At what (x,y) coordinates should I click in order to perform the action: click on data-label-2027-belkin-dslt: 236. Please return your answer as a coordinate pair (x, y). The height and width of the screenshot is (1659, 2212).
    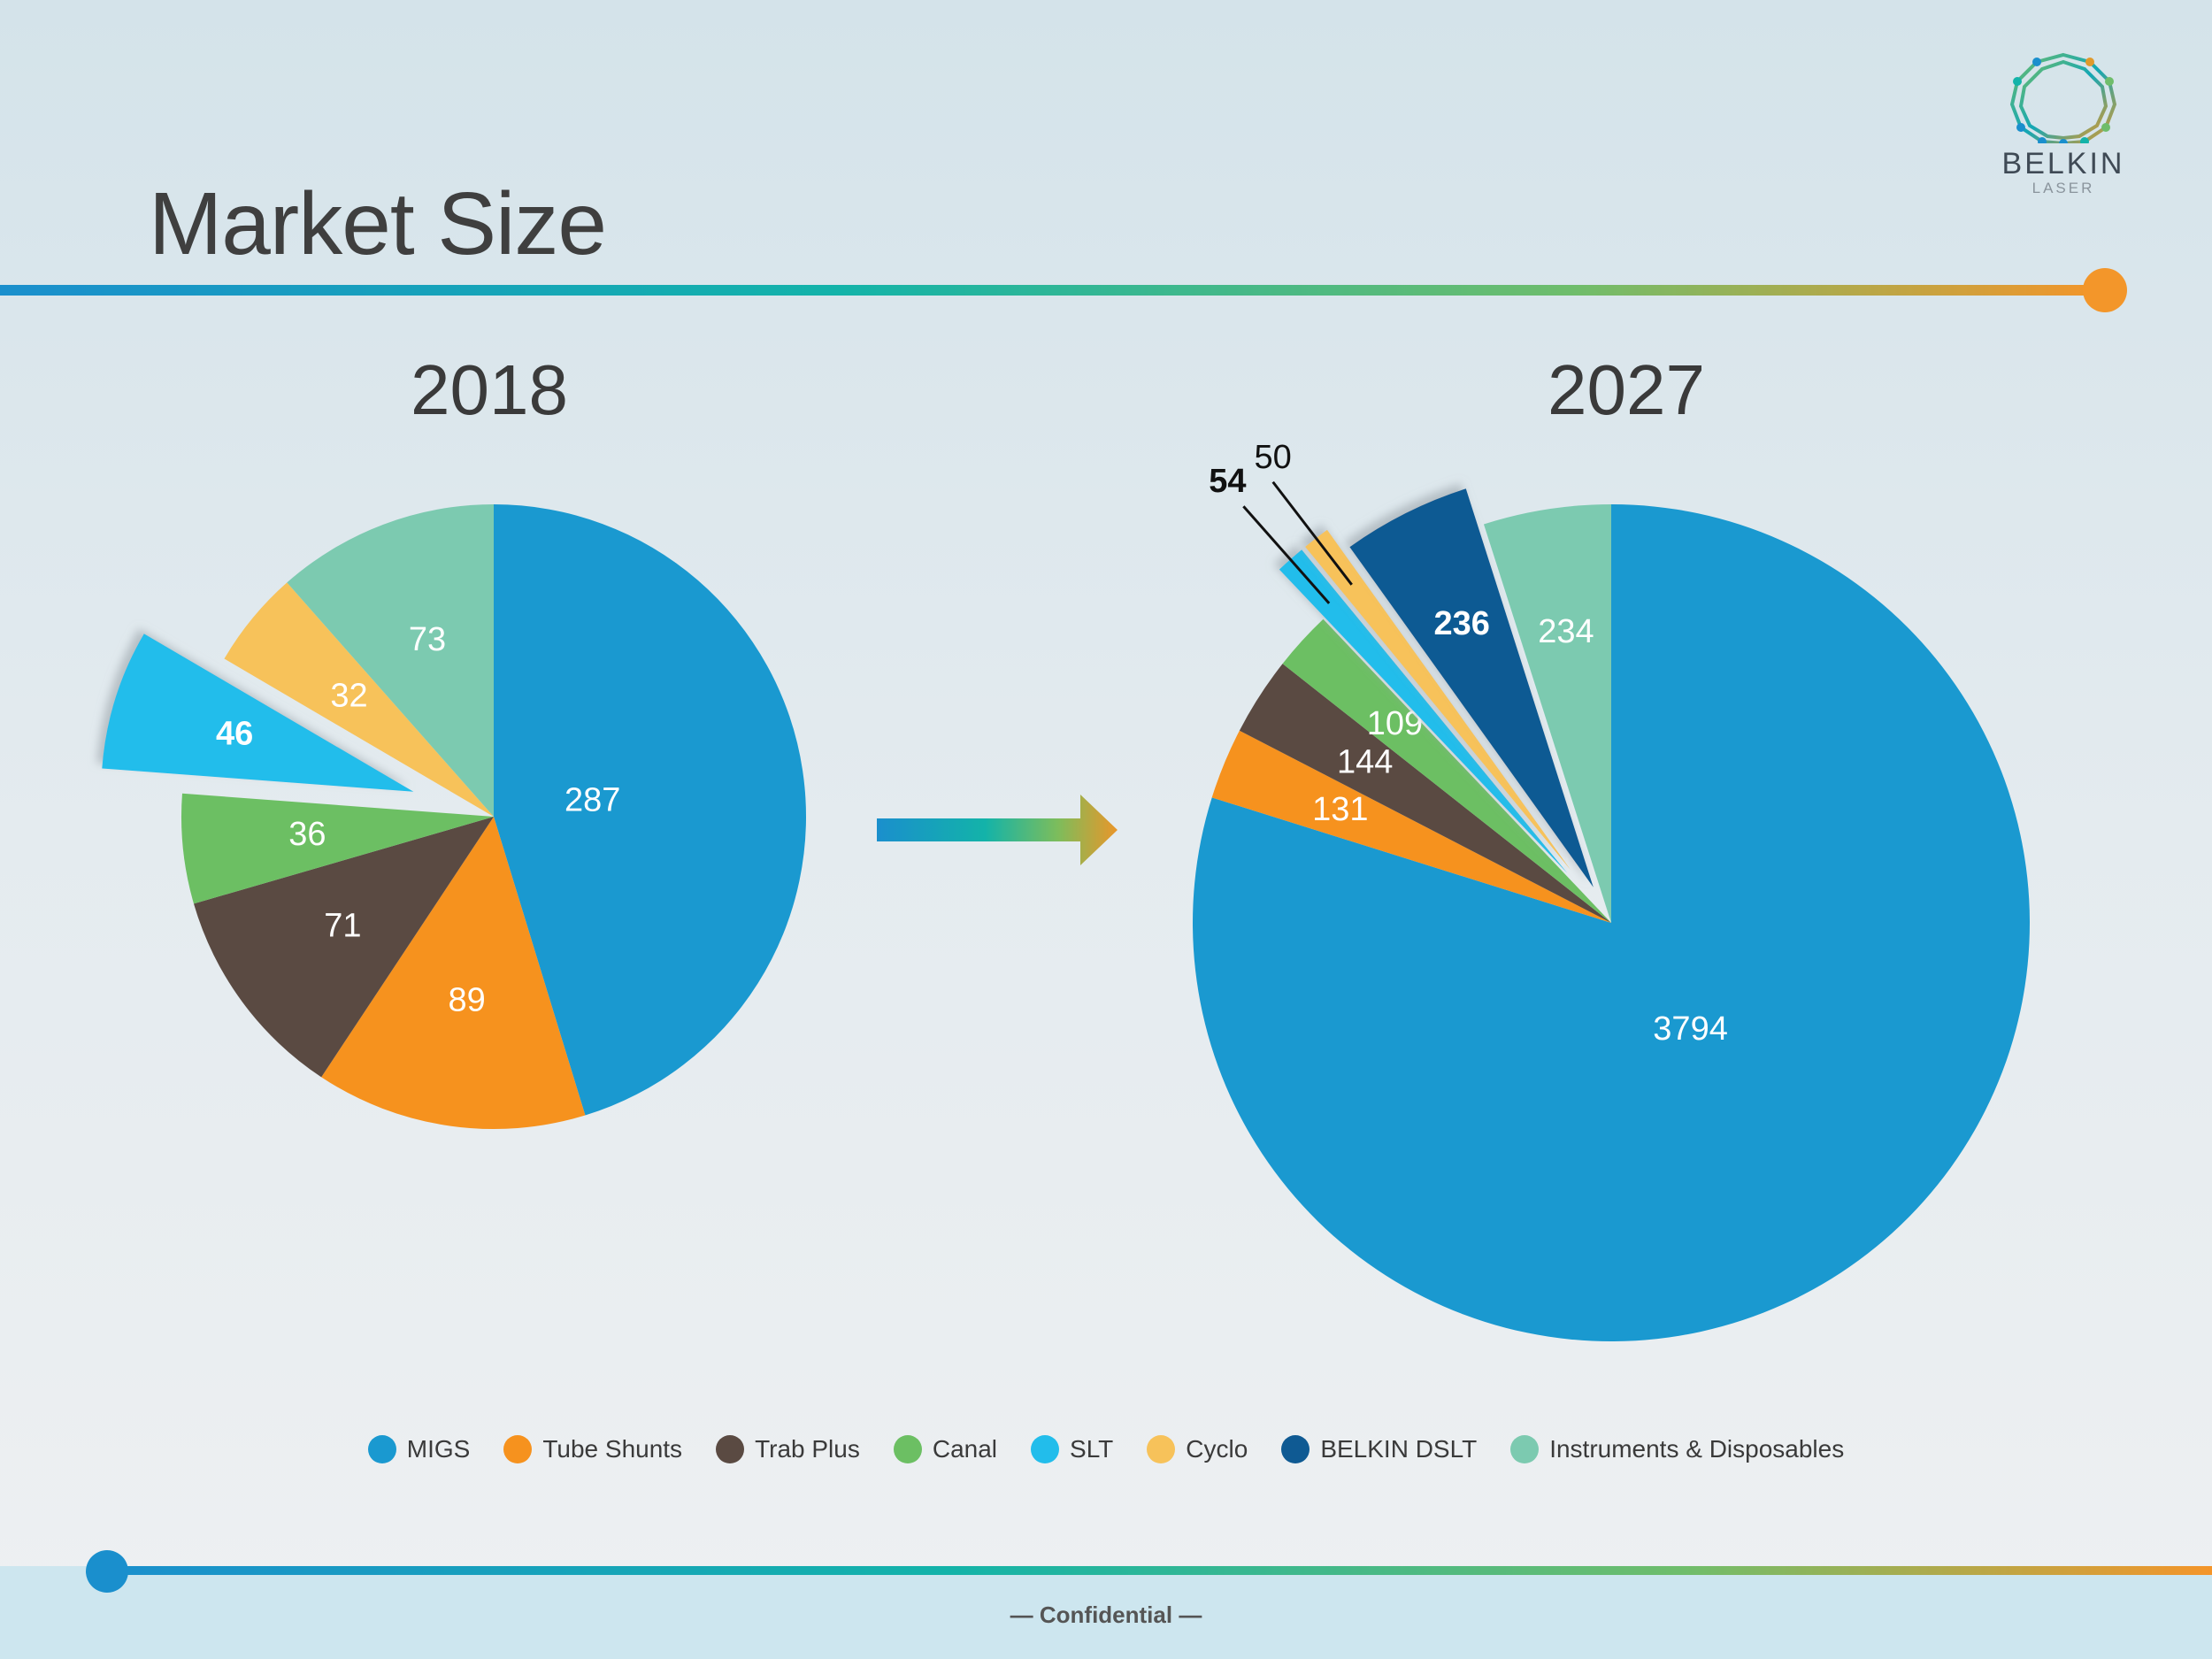
    Looking at the image, I should click on (1462, 623).